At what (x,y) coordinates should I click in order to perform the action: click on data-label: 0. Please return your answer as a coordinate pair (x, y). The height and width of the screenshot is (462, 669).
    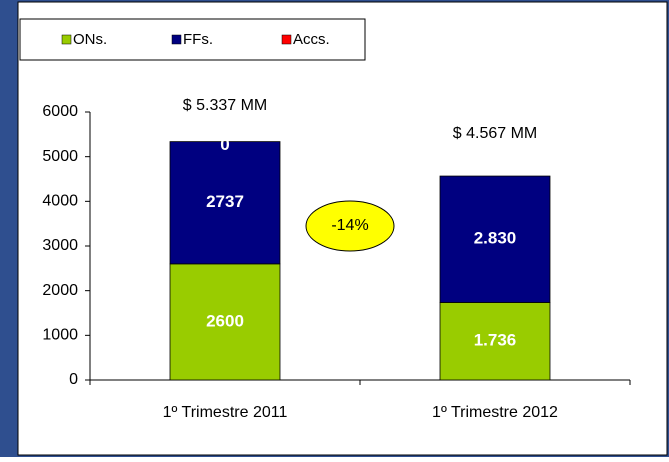
    Looking at the image, I should click on (224, 144).